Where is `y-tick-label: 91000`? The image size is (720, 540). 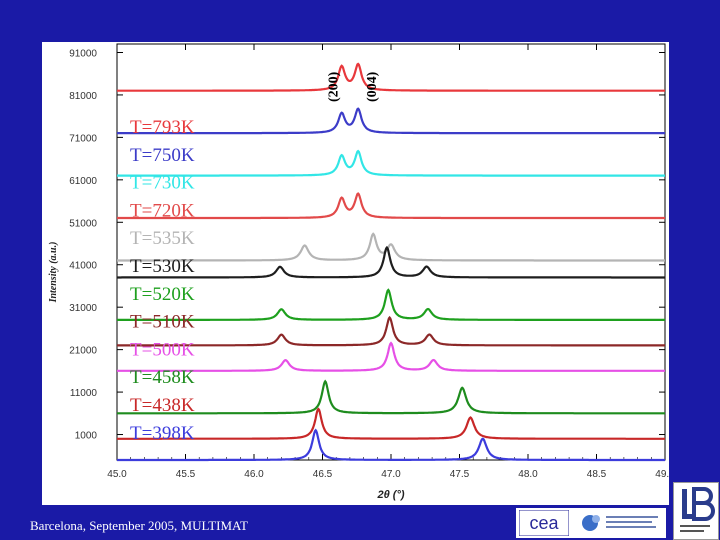 y-tick-label: 91000 is located at coordinates (83, 53).